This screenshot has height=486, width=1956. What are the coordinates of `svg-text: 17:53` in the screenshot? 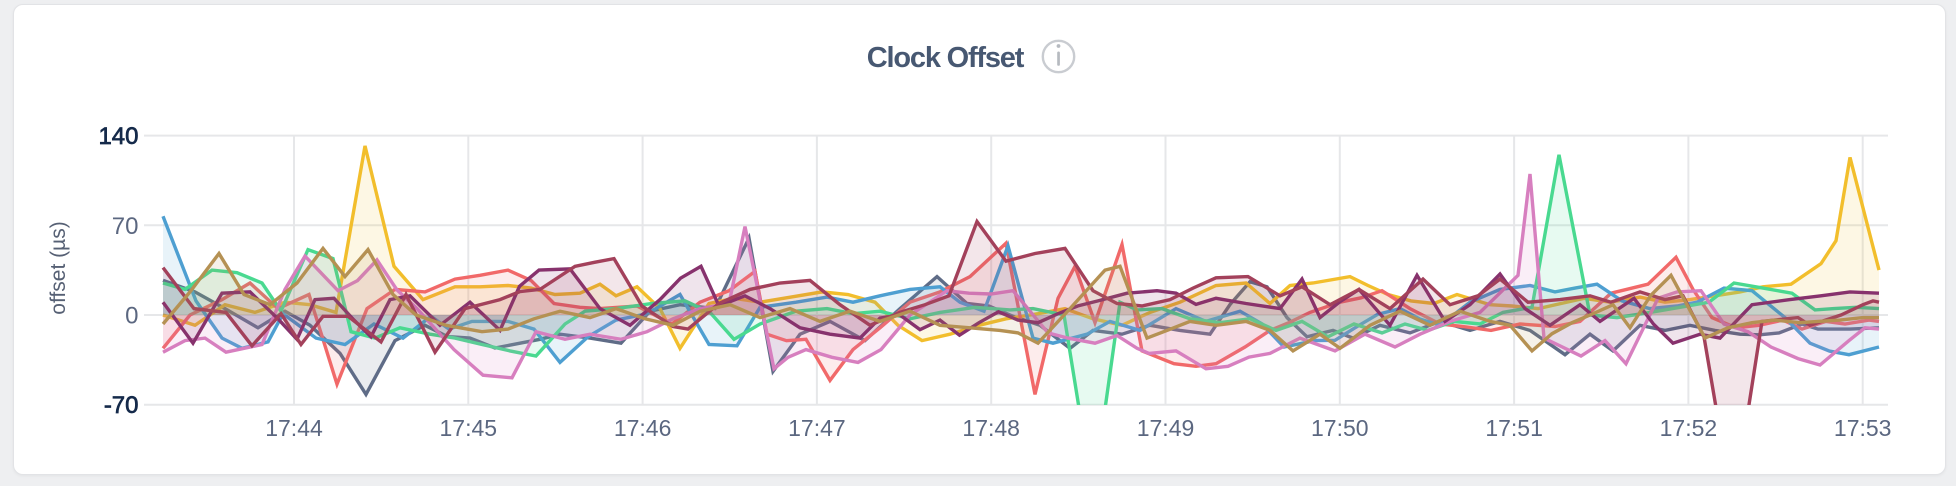 It's located at (1863, 428).